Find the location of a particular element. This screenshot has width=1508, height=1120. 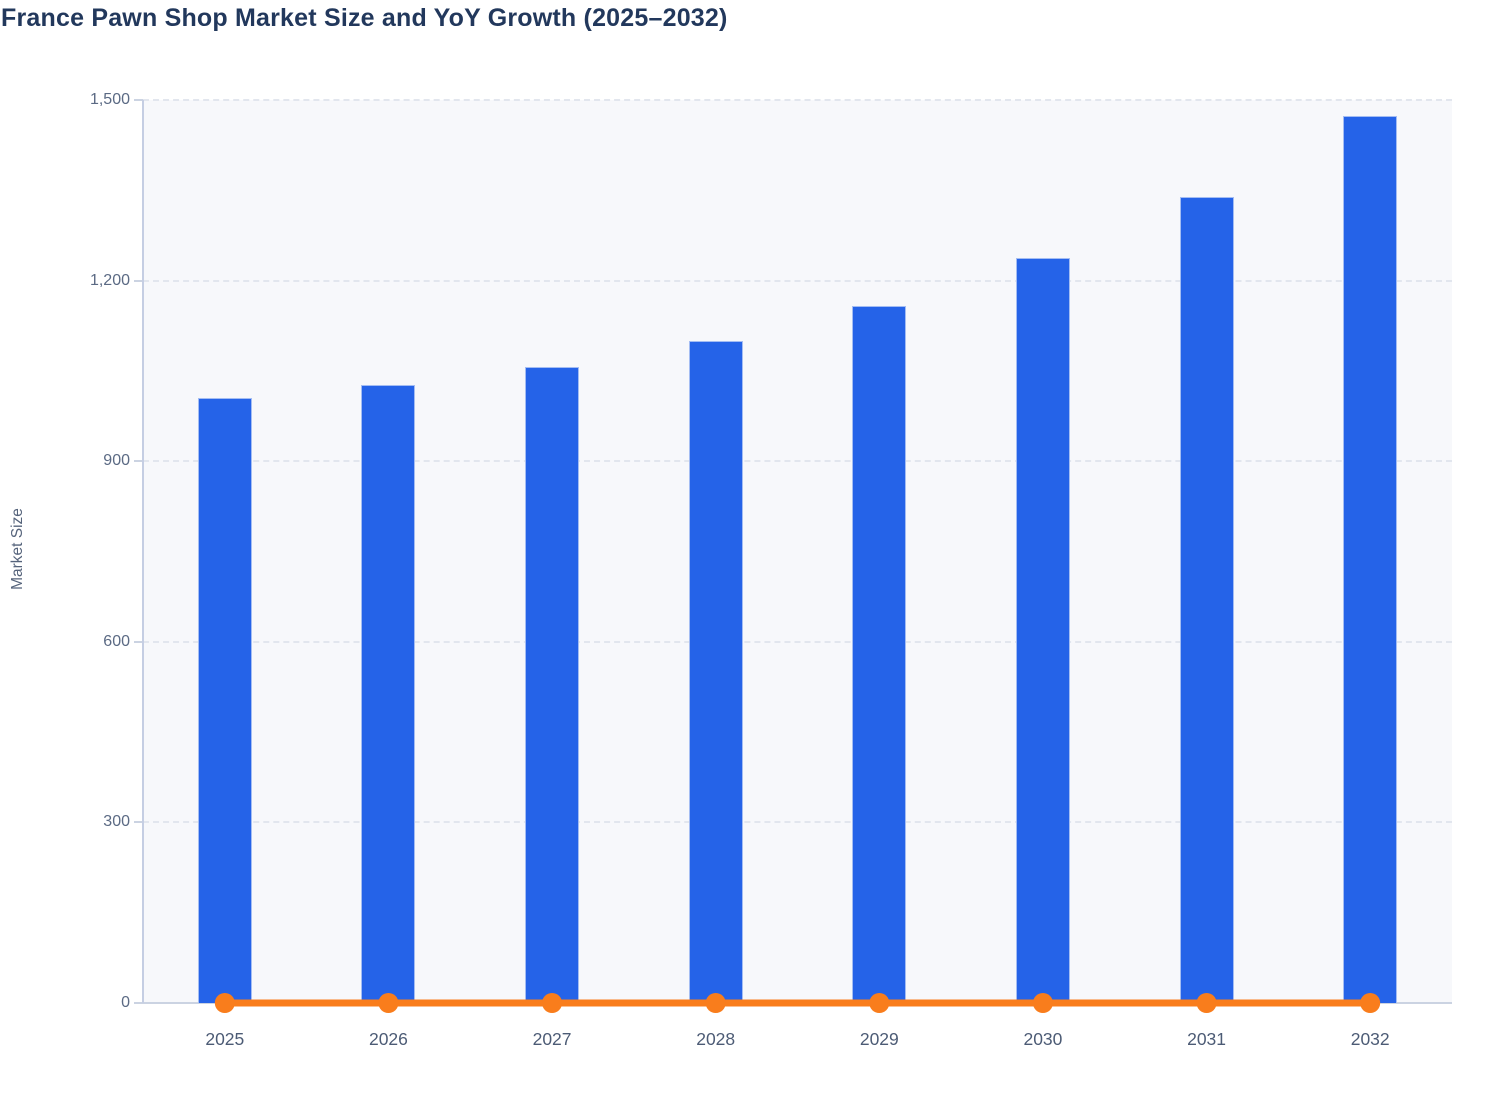

x-tick-label-2026: 2026 is located at coordinates (388, 1039).